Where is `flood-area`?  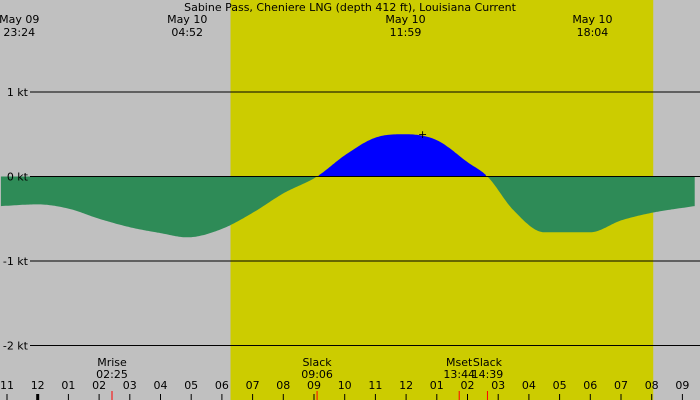 flood-area is located at coordinates (402, 155).